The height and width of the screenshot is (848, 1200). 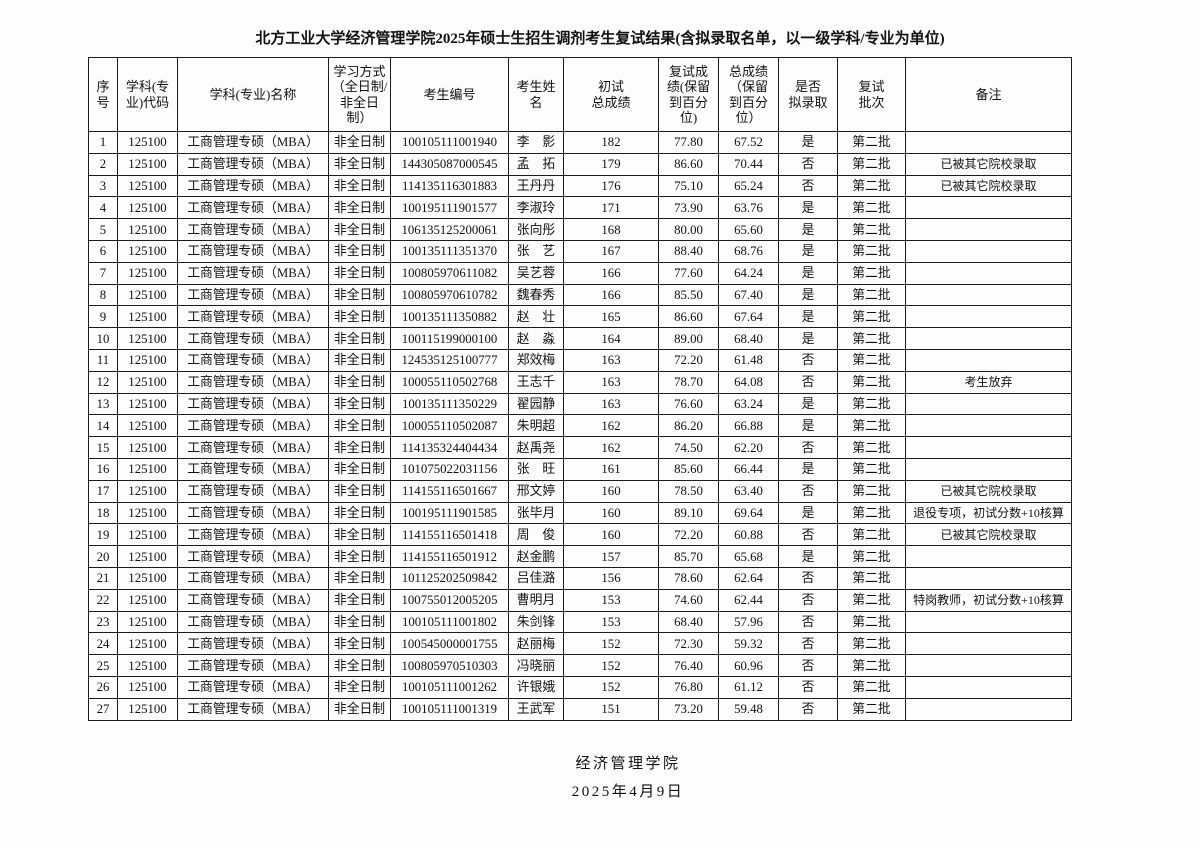 I want to click on header-cell-retest-score: 复试成 绩(保留 到百分 位), so click(x=688, y=94).